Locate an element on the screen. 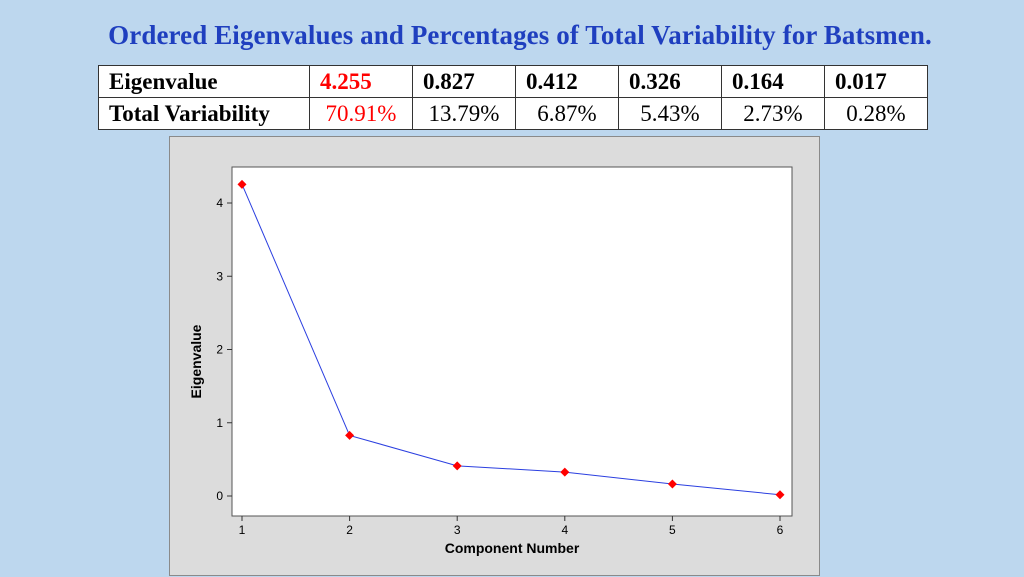 This screenshot has width=1024, height=577. variability-cell-4: 5.43% is located at coordinates (670, 113).